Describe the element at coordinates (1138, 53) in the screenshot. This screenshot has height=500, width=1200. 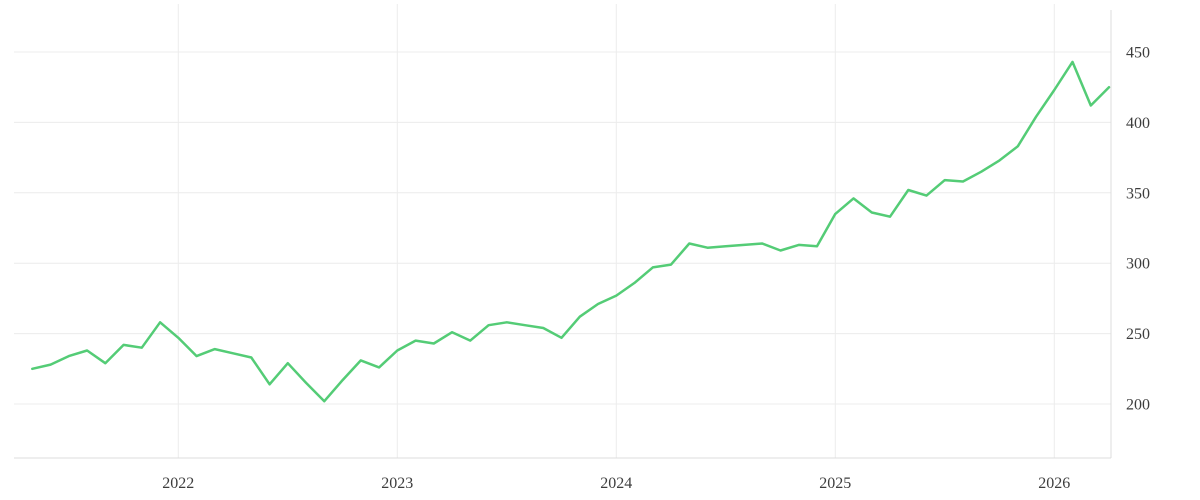
I see `y-tick-label: 450` at that location.